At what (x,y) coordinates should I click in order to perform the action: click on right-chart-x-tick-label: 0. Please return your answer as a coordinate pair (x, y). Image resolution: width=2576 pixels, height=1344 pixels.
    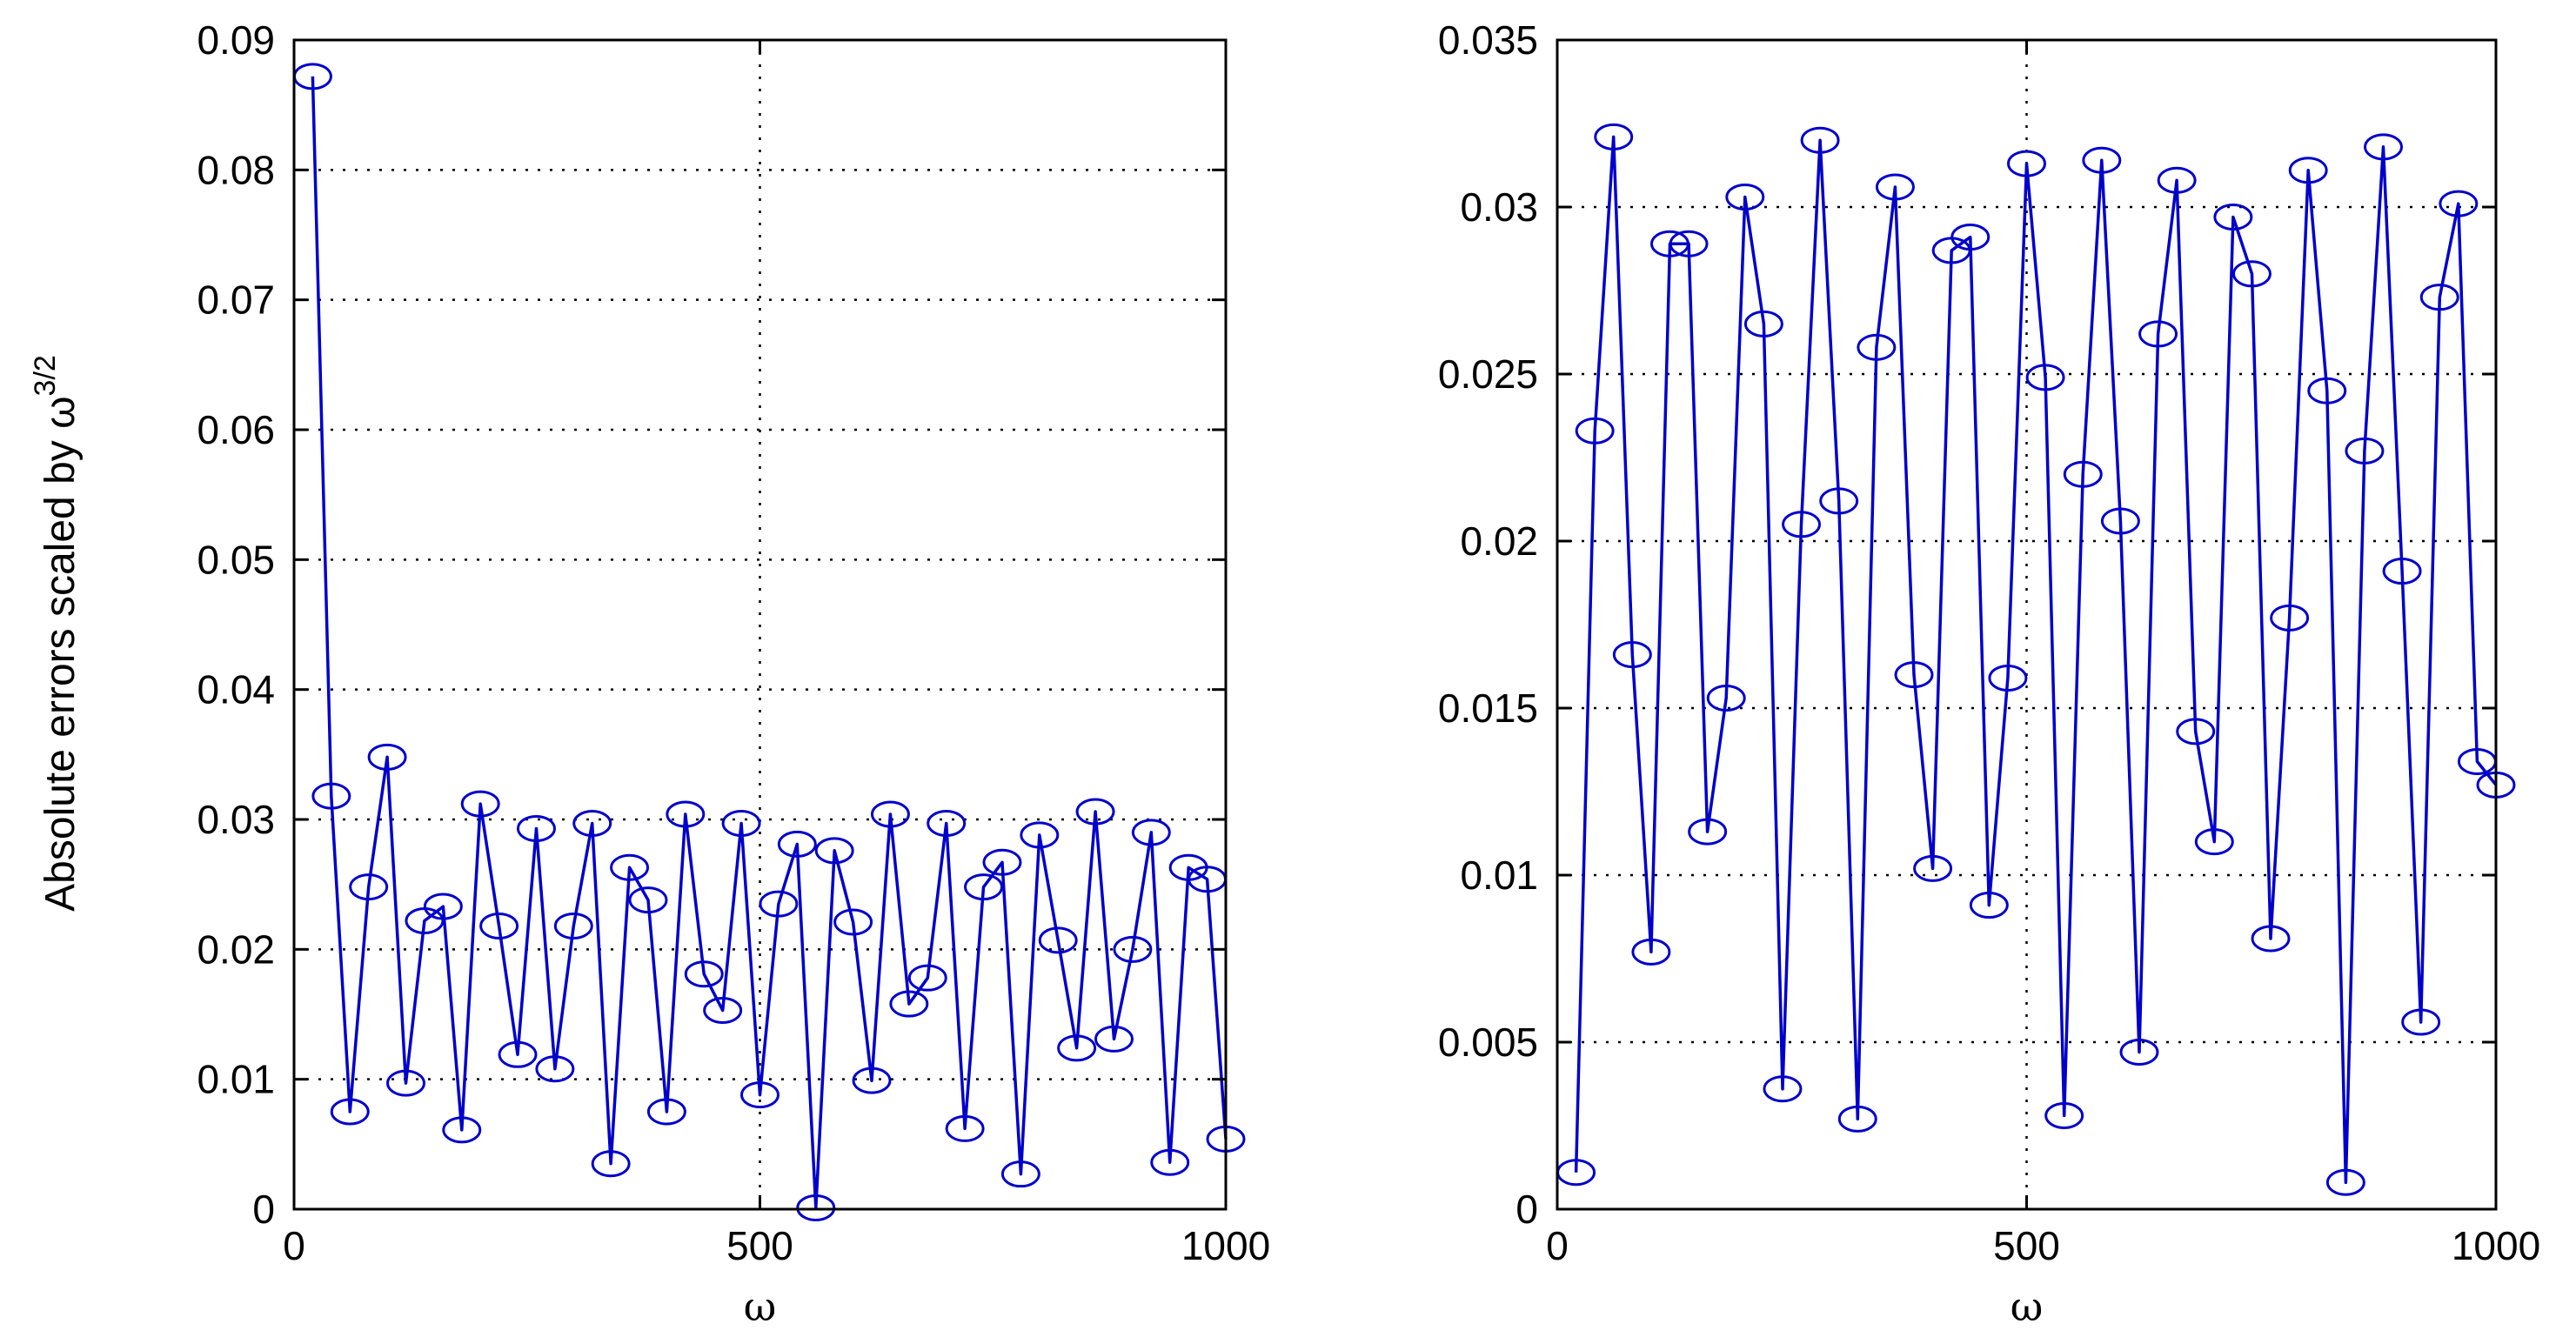
    Looking at the image, I should click on (1557, 1245).